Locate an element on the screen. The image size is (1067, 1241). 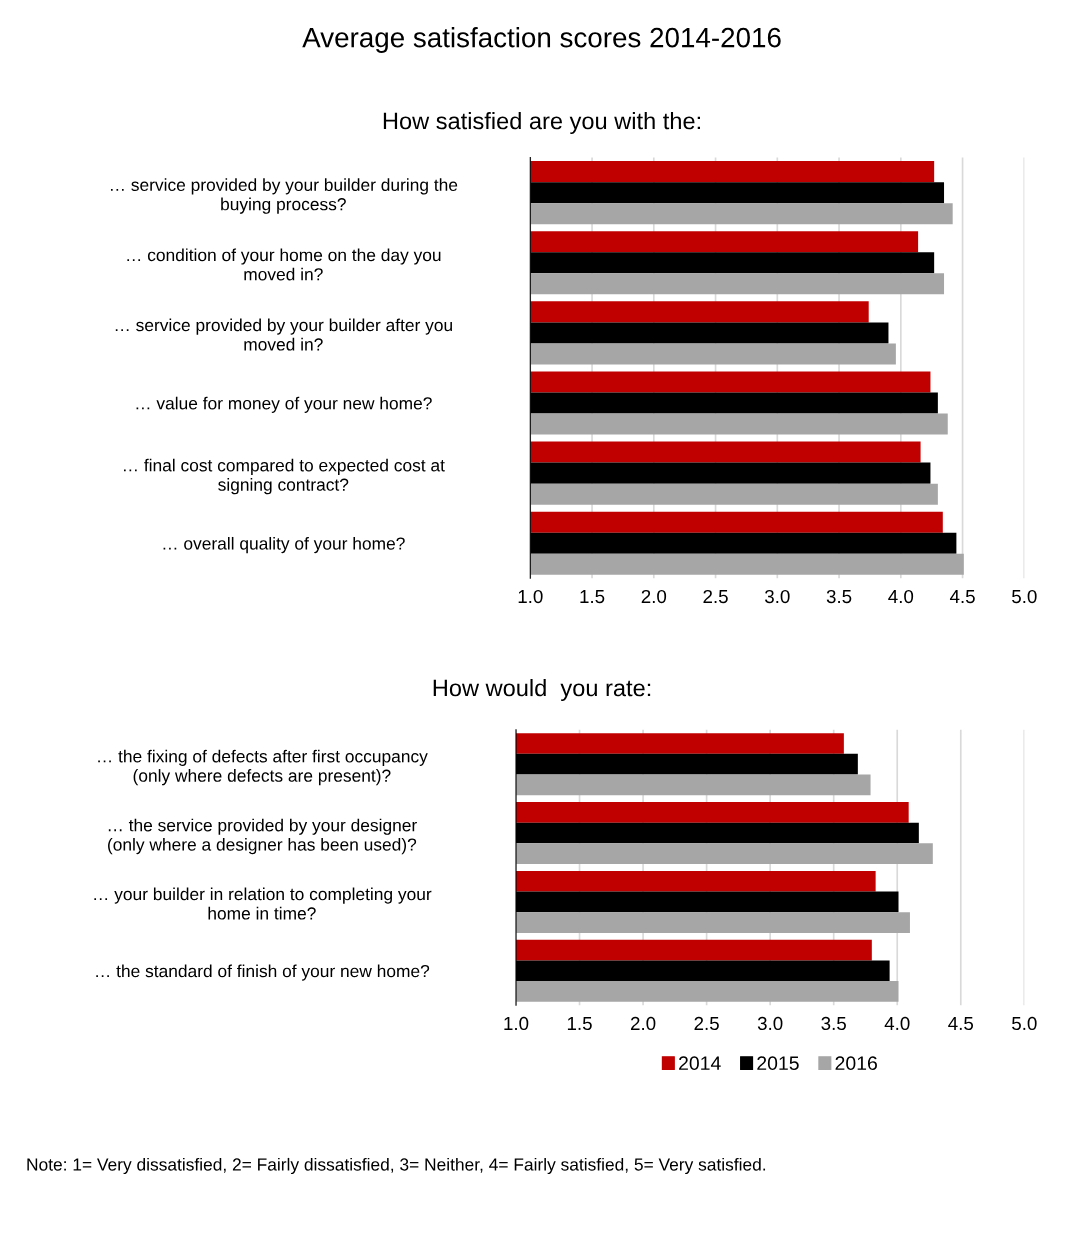
legend-label: 2014 is located at coordinates (700, 1063).